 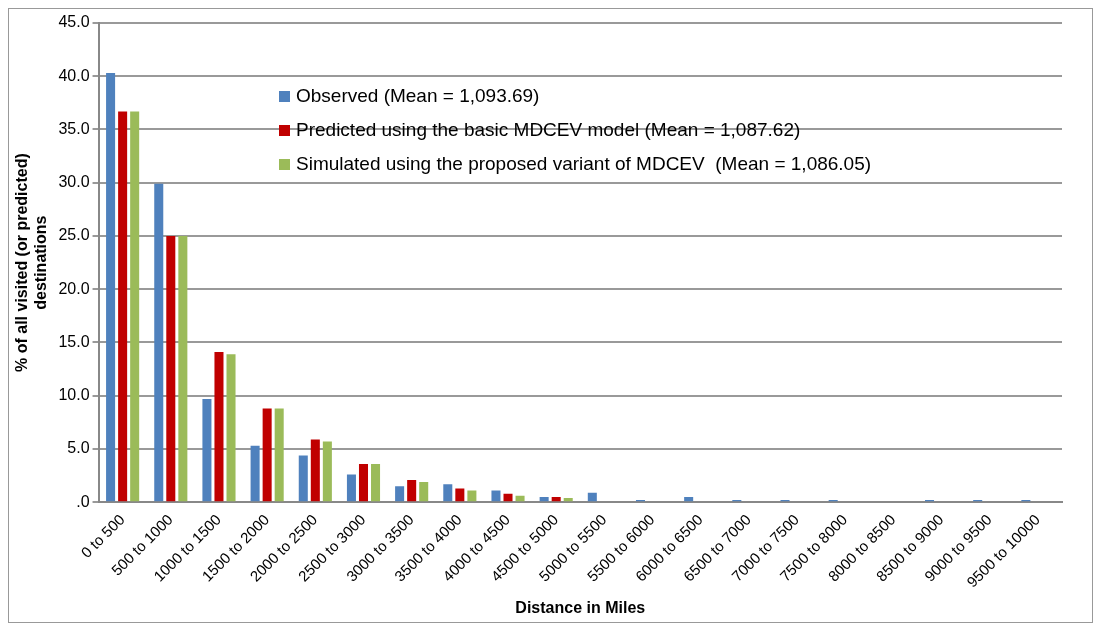 What do you see at coordinates (74, 22) in the screenshot?
I see `y-tick-label: 45.0` at bounding box center [74, 22].